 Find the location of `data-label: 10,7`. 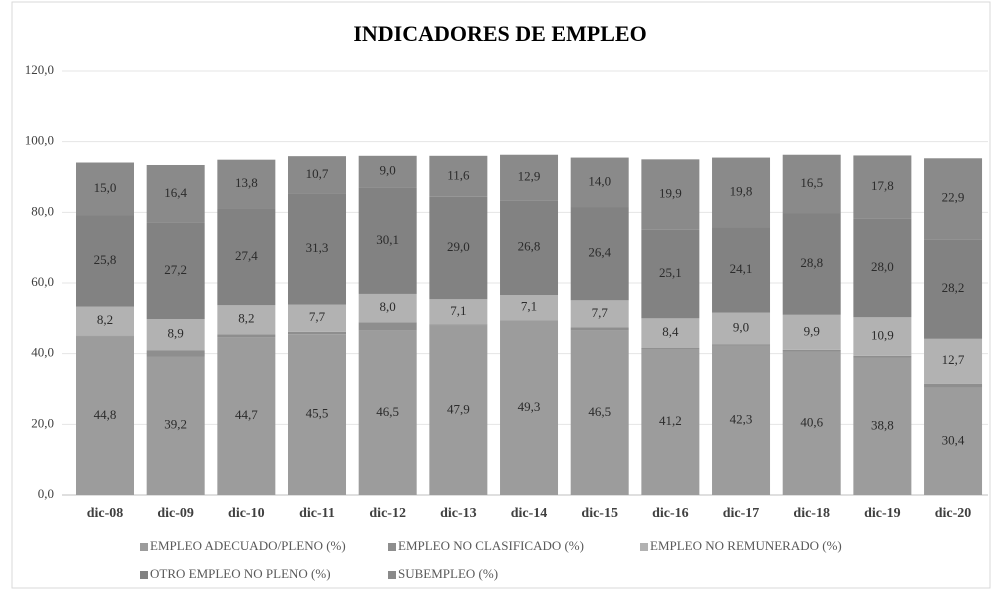

data-label: 10,7 is located at coordinates (317, 173).